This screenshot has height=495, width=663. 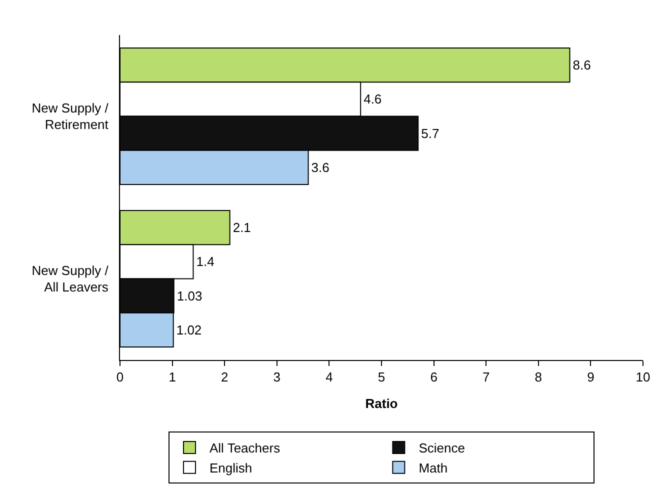 What do you see at coordinates (441, 448) in the screenshot?
I see `legend-label: Science` at bounding box center [441, 448].